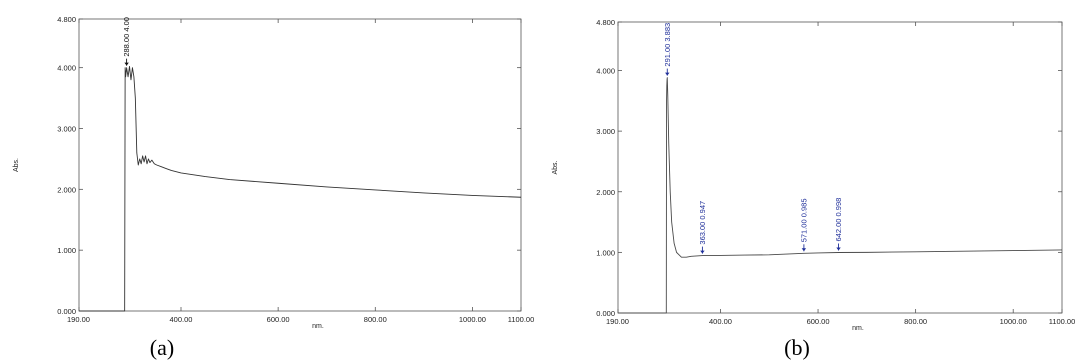 This screenshot has height=363, width=1076. I want to click on peak-label: 363.00 0.947, so click(702, 223).